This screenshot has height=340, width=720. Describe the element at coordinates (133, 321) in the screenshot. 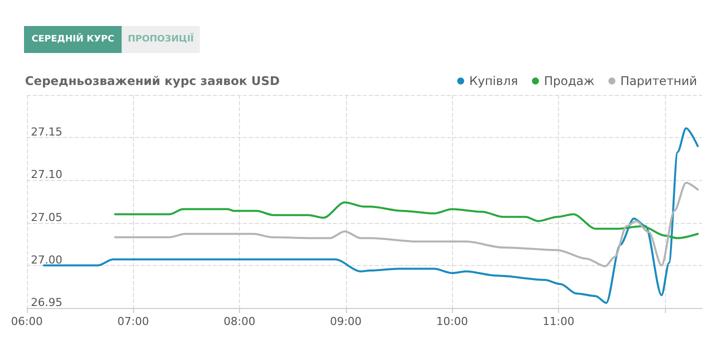

I see `x-tick-label: 07:00` at that location.